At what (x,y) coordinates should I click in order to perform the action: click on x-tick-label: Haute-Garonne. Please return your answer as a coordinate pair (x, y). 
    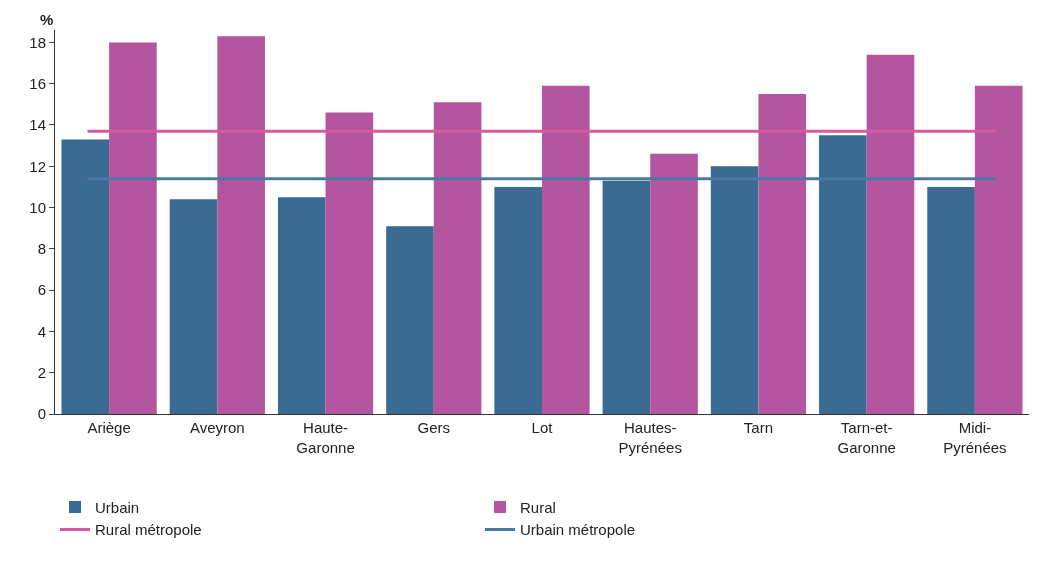
    Looking at the image, I should click on (325, 437).